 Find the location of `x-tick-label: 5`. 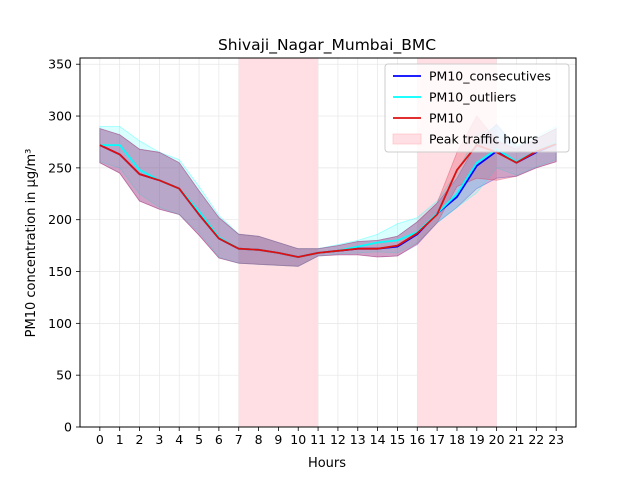

x-tick-label: 5 is located at coordinates (199, 439).